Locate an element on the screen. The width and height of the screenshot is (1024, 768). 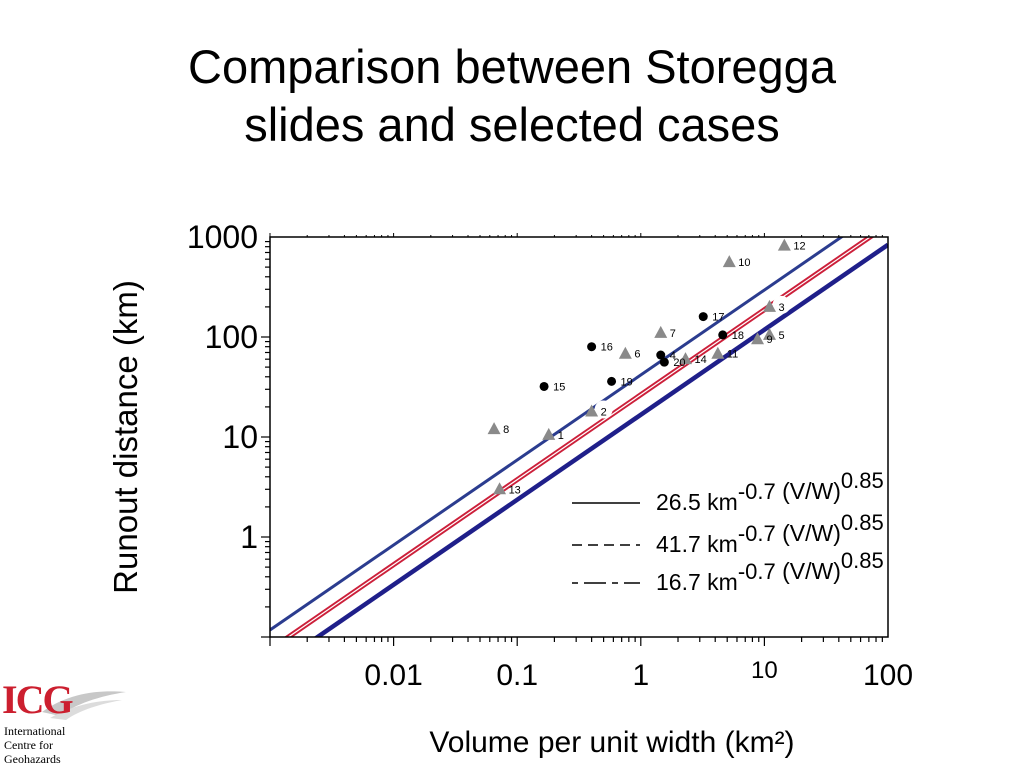
x-tick-label: 0.1 is located at coordinates (517, 675).